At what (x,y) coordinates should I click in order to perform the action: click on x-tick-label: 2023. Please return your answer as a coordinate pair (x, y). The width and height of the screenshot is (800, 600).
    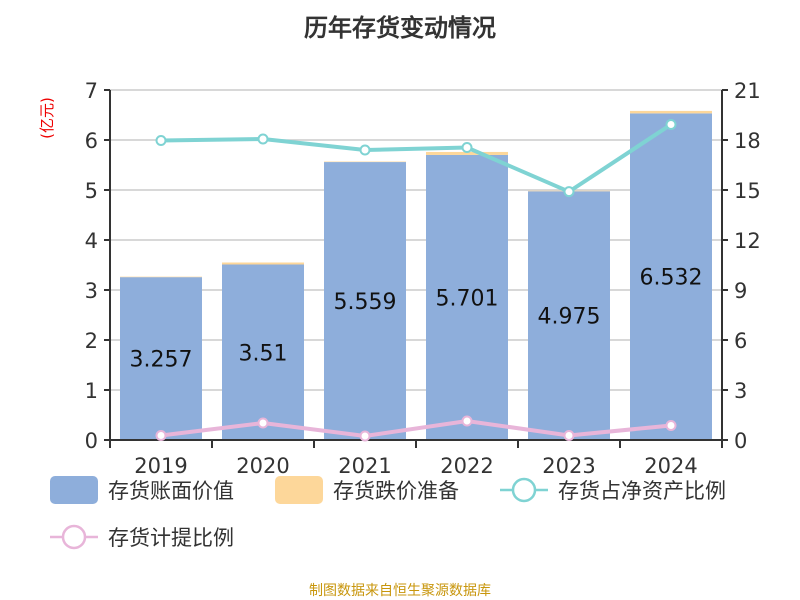
    Looking at the image, I should click on (568, 466).